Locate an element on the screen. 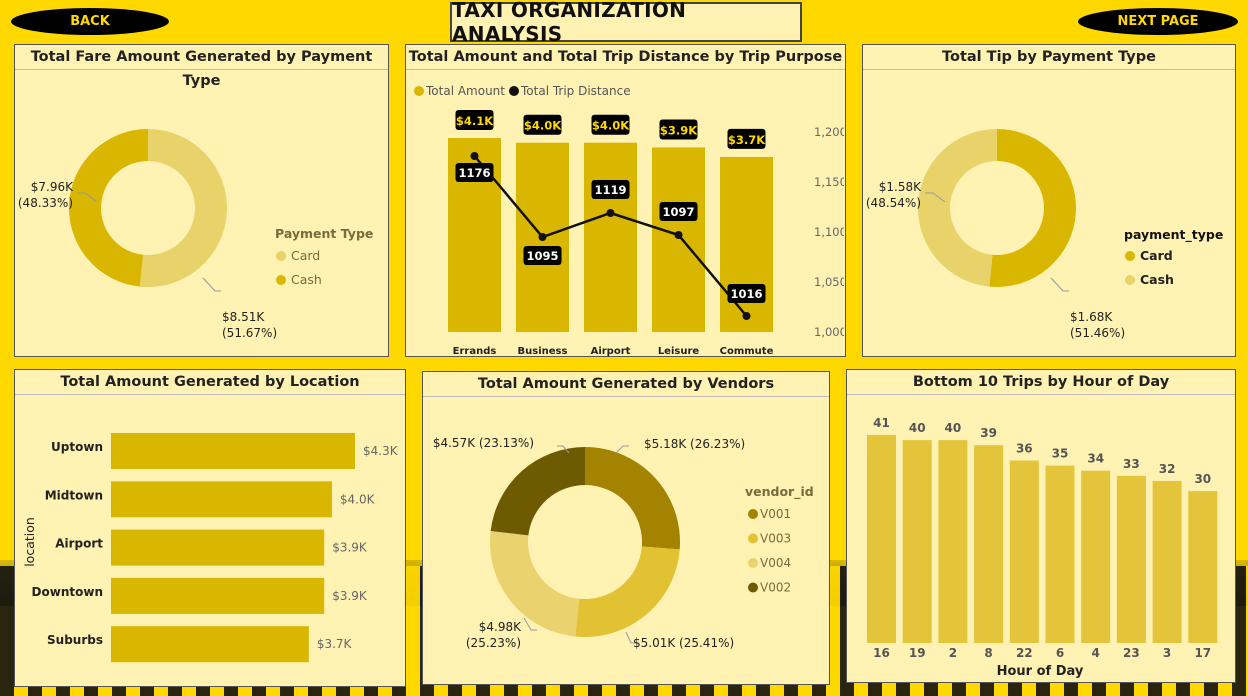  page-title: TAXI ORGANIZATION ANALYSIS is located at coordinates (626, 23).